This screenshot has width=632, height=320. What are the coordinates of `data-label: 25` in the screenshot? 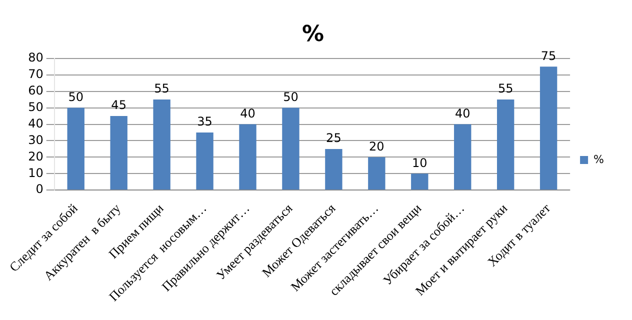 It's located at (334, 138).